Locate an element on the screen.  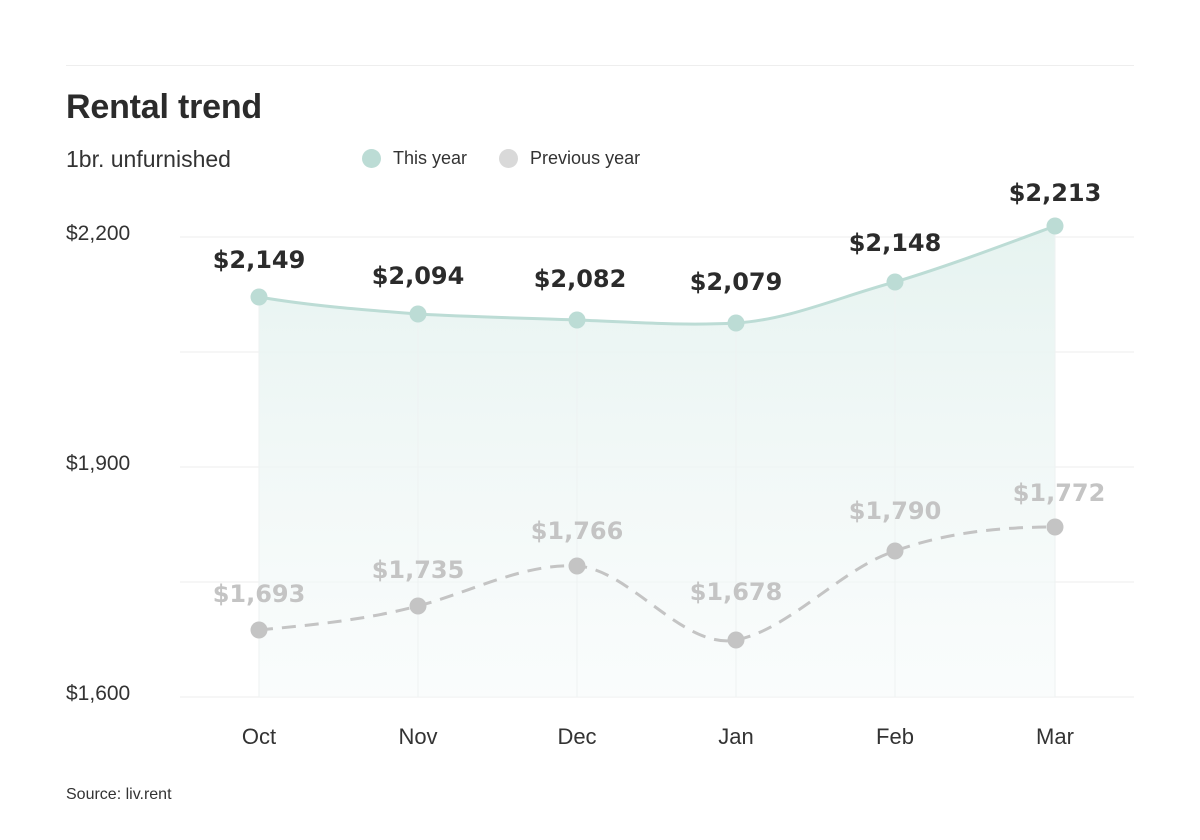
data-label: $2,213 is located at coordinates (1055, 193).